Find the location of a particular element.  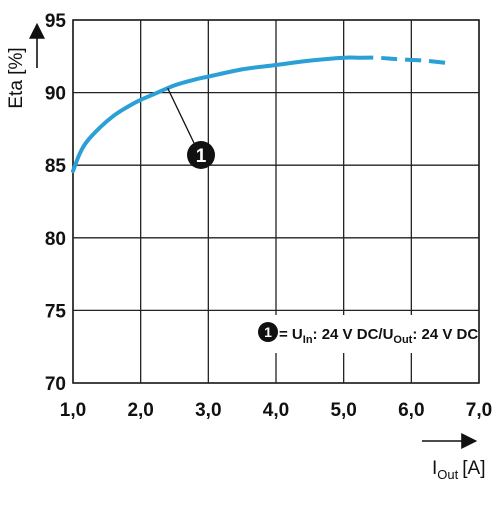

annotation-marker is located at coordinates (201, 155).